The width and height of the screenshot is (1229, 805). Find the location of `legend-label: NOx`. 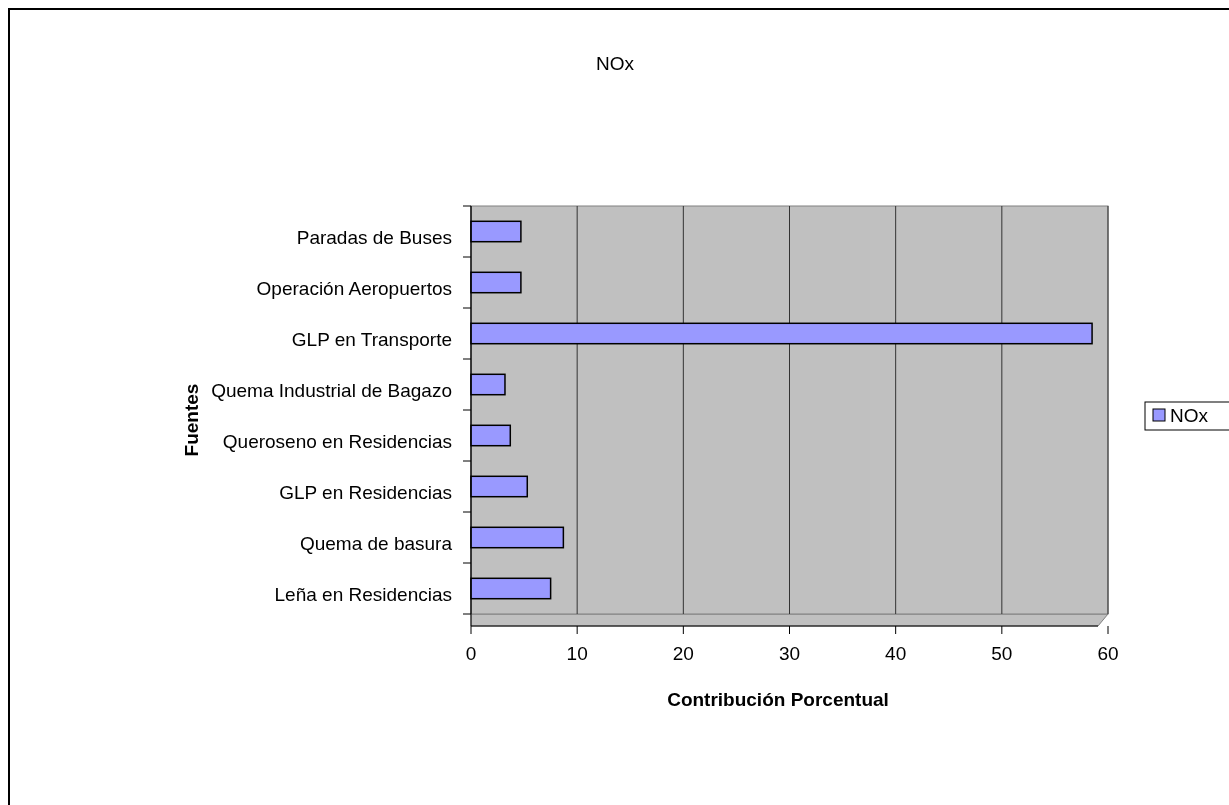

legend-label: NOx is located at coordinates (1189, 415).